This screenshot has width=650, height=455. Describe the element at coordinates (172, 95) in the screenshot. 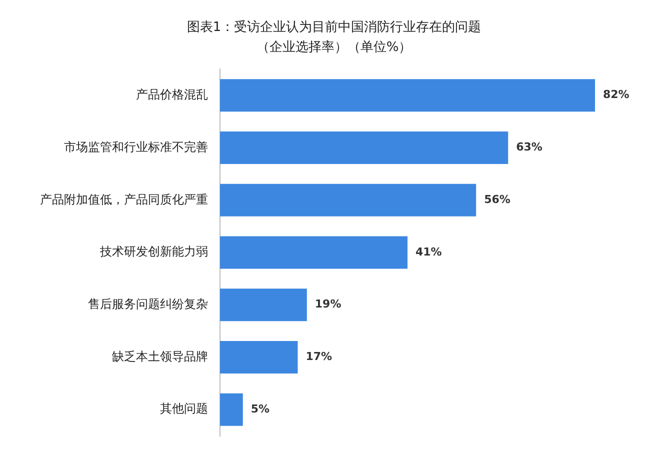

I see `y-tick-label: 产品价格混乱` at that location.